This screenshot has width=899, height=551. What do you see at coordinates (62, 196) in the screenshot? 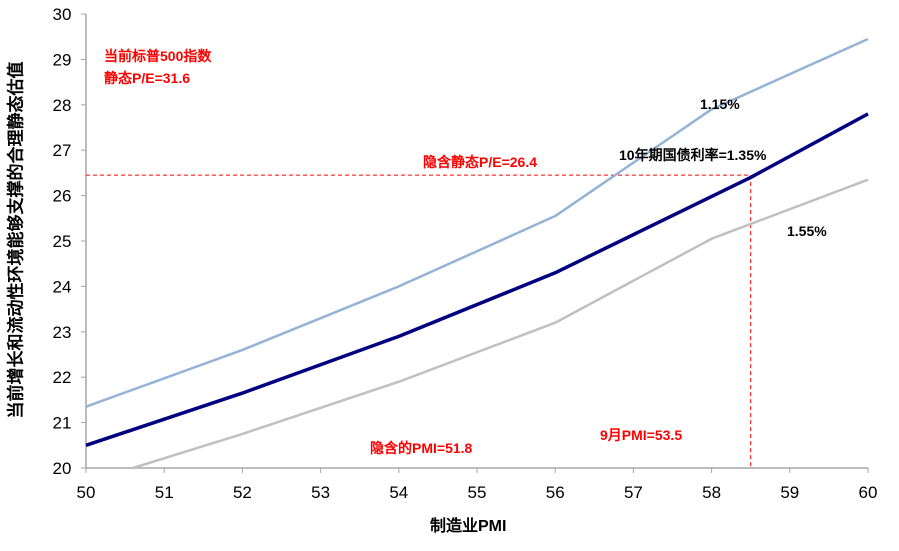
I see `y-tick-label: 26` at bounding box center [62, 196].